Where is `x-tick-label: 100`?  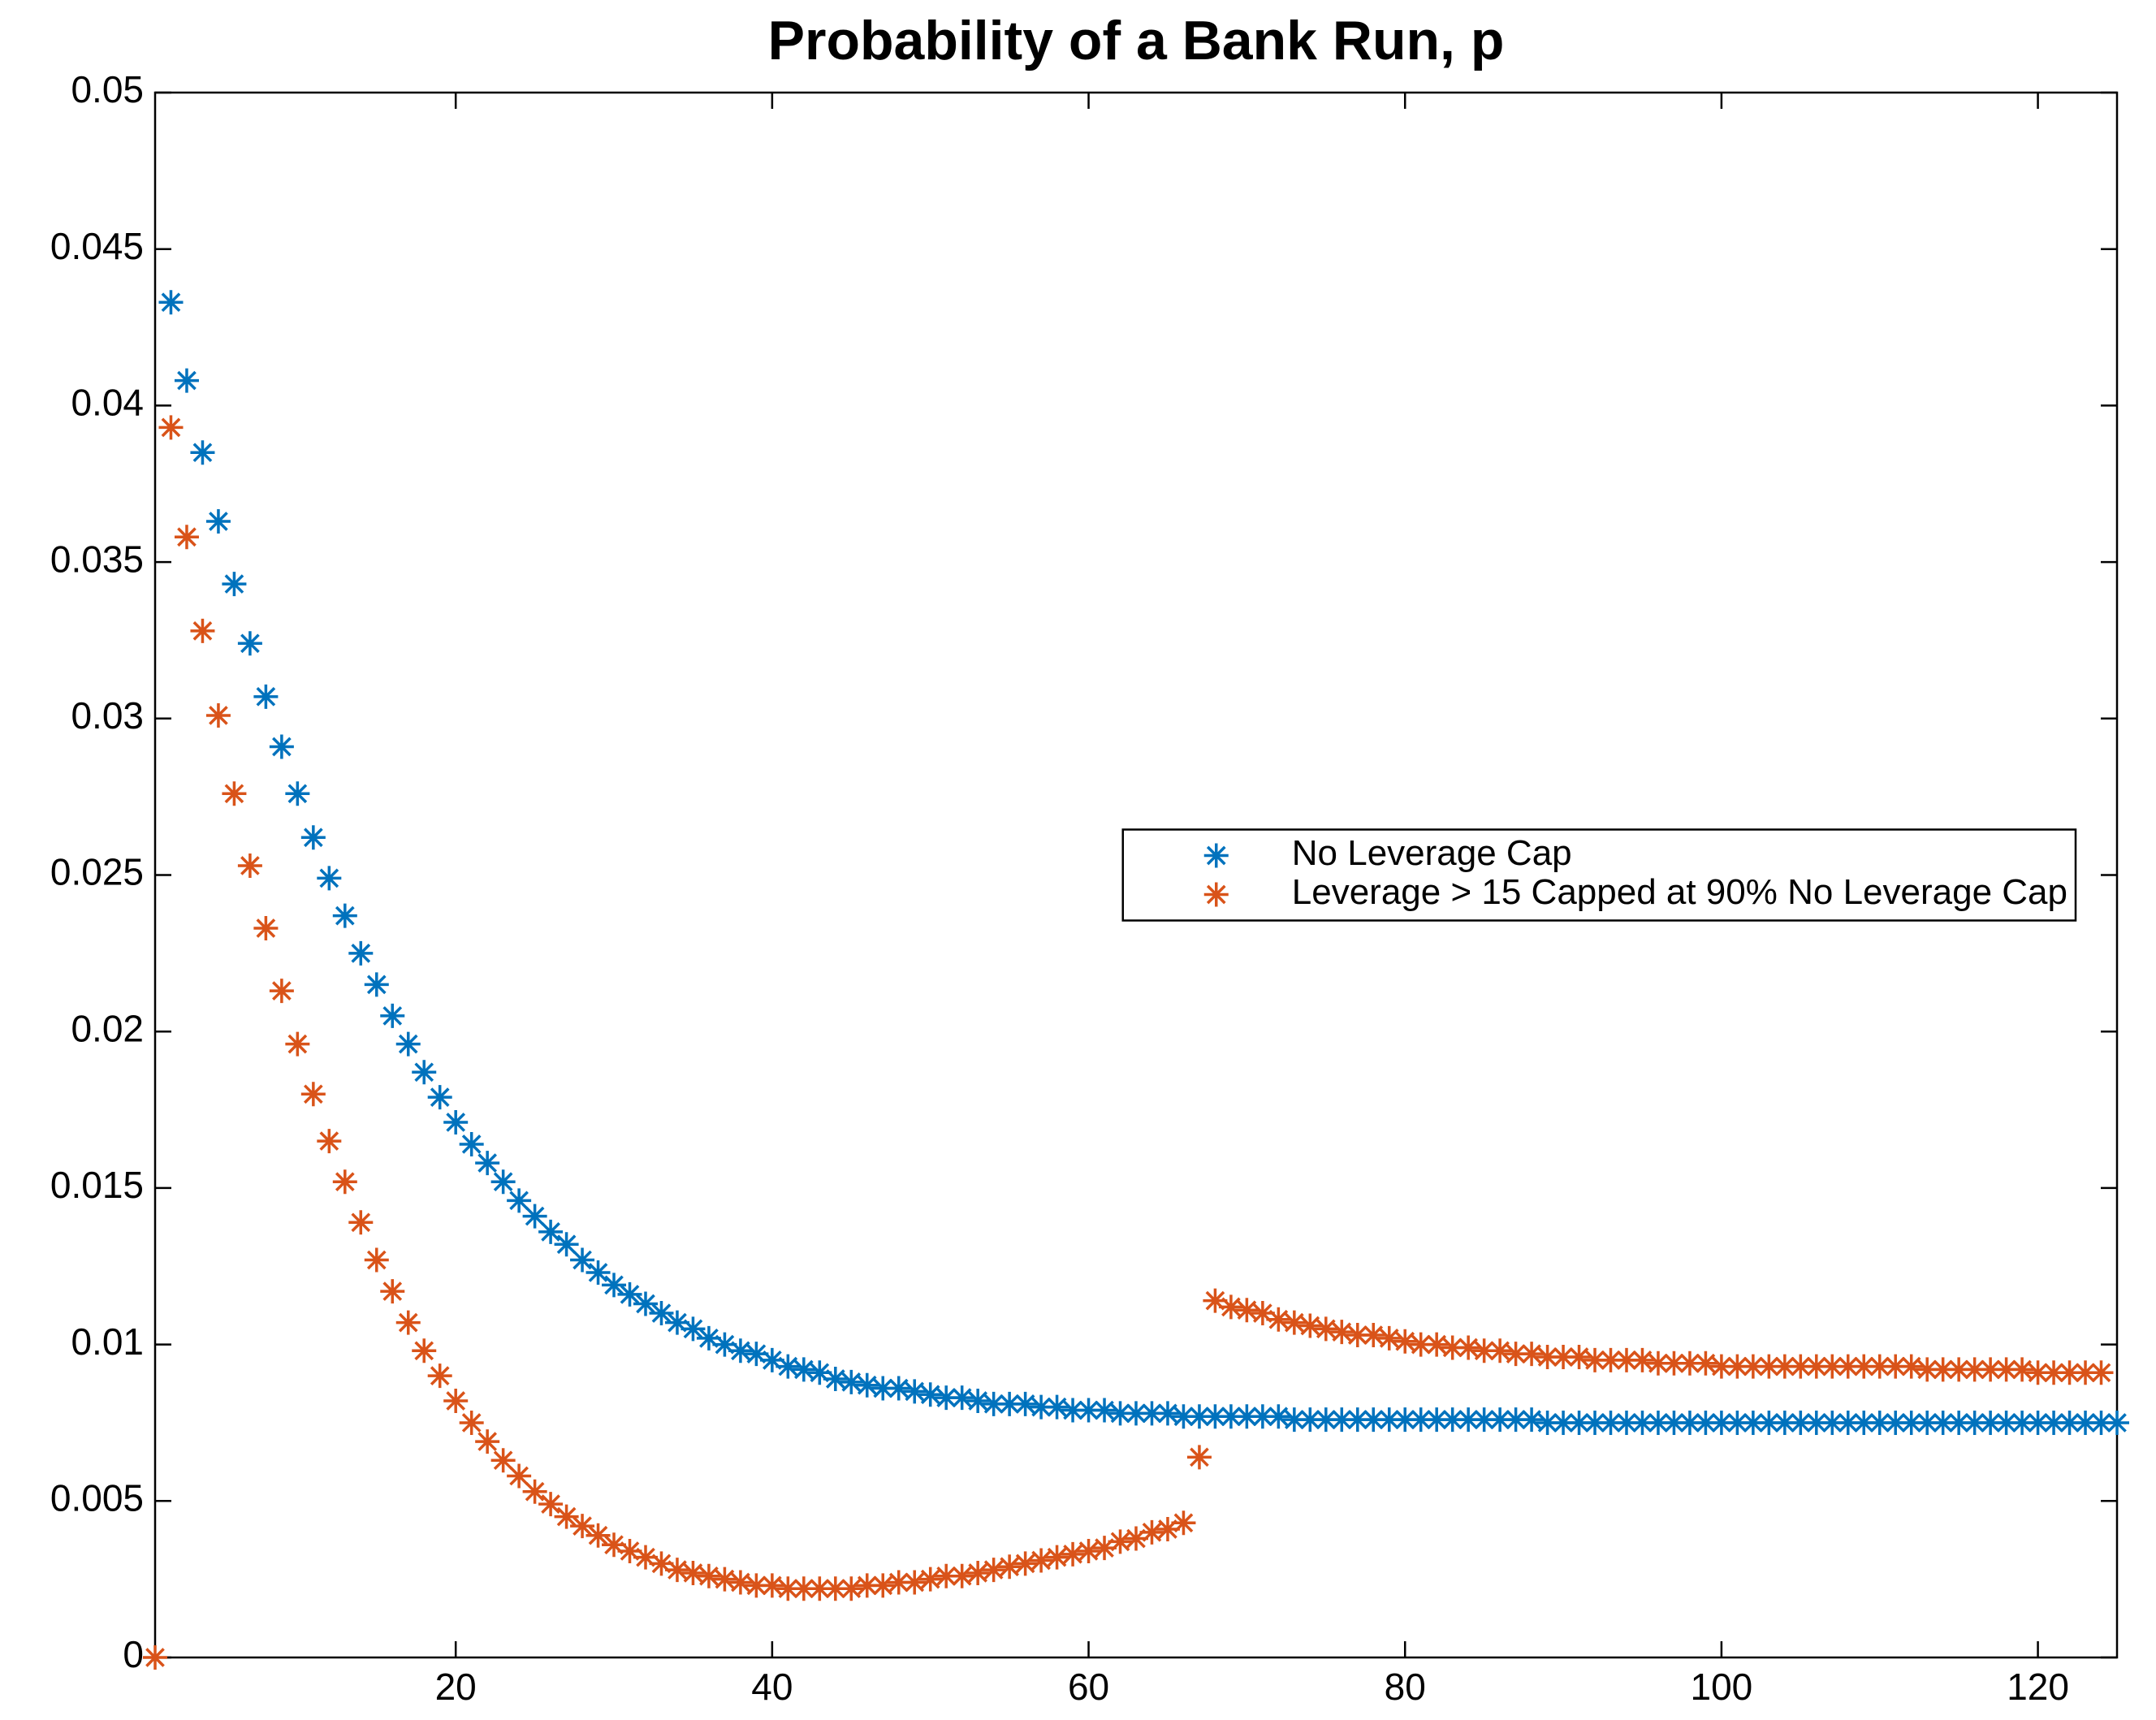 x-tick-label: 100 is located at coordinates (1722, 1687).